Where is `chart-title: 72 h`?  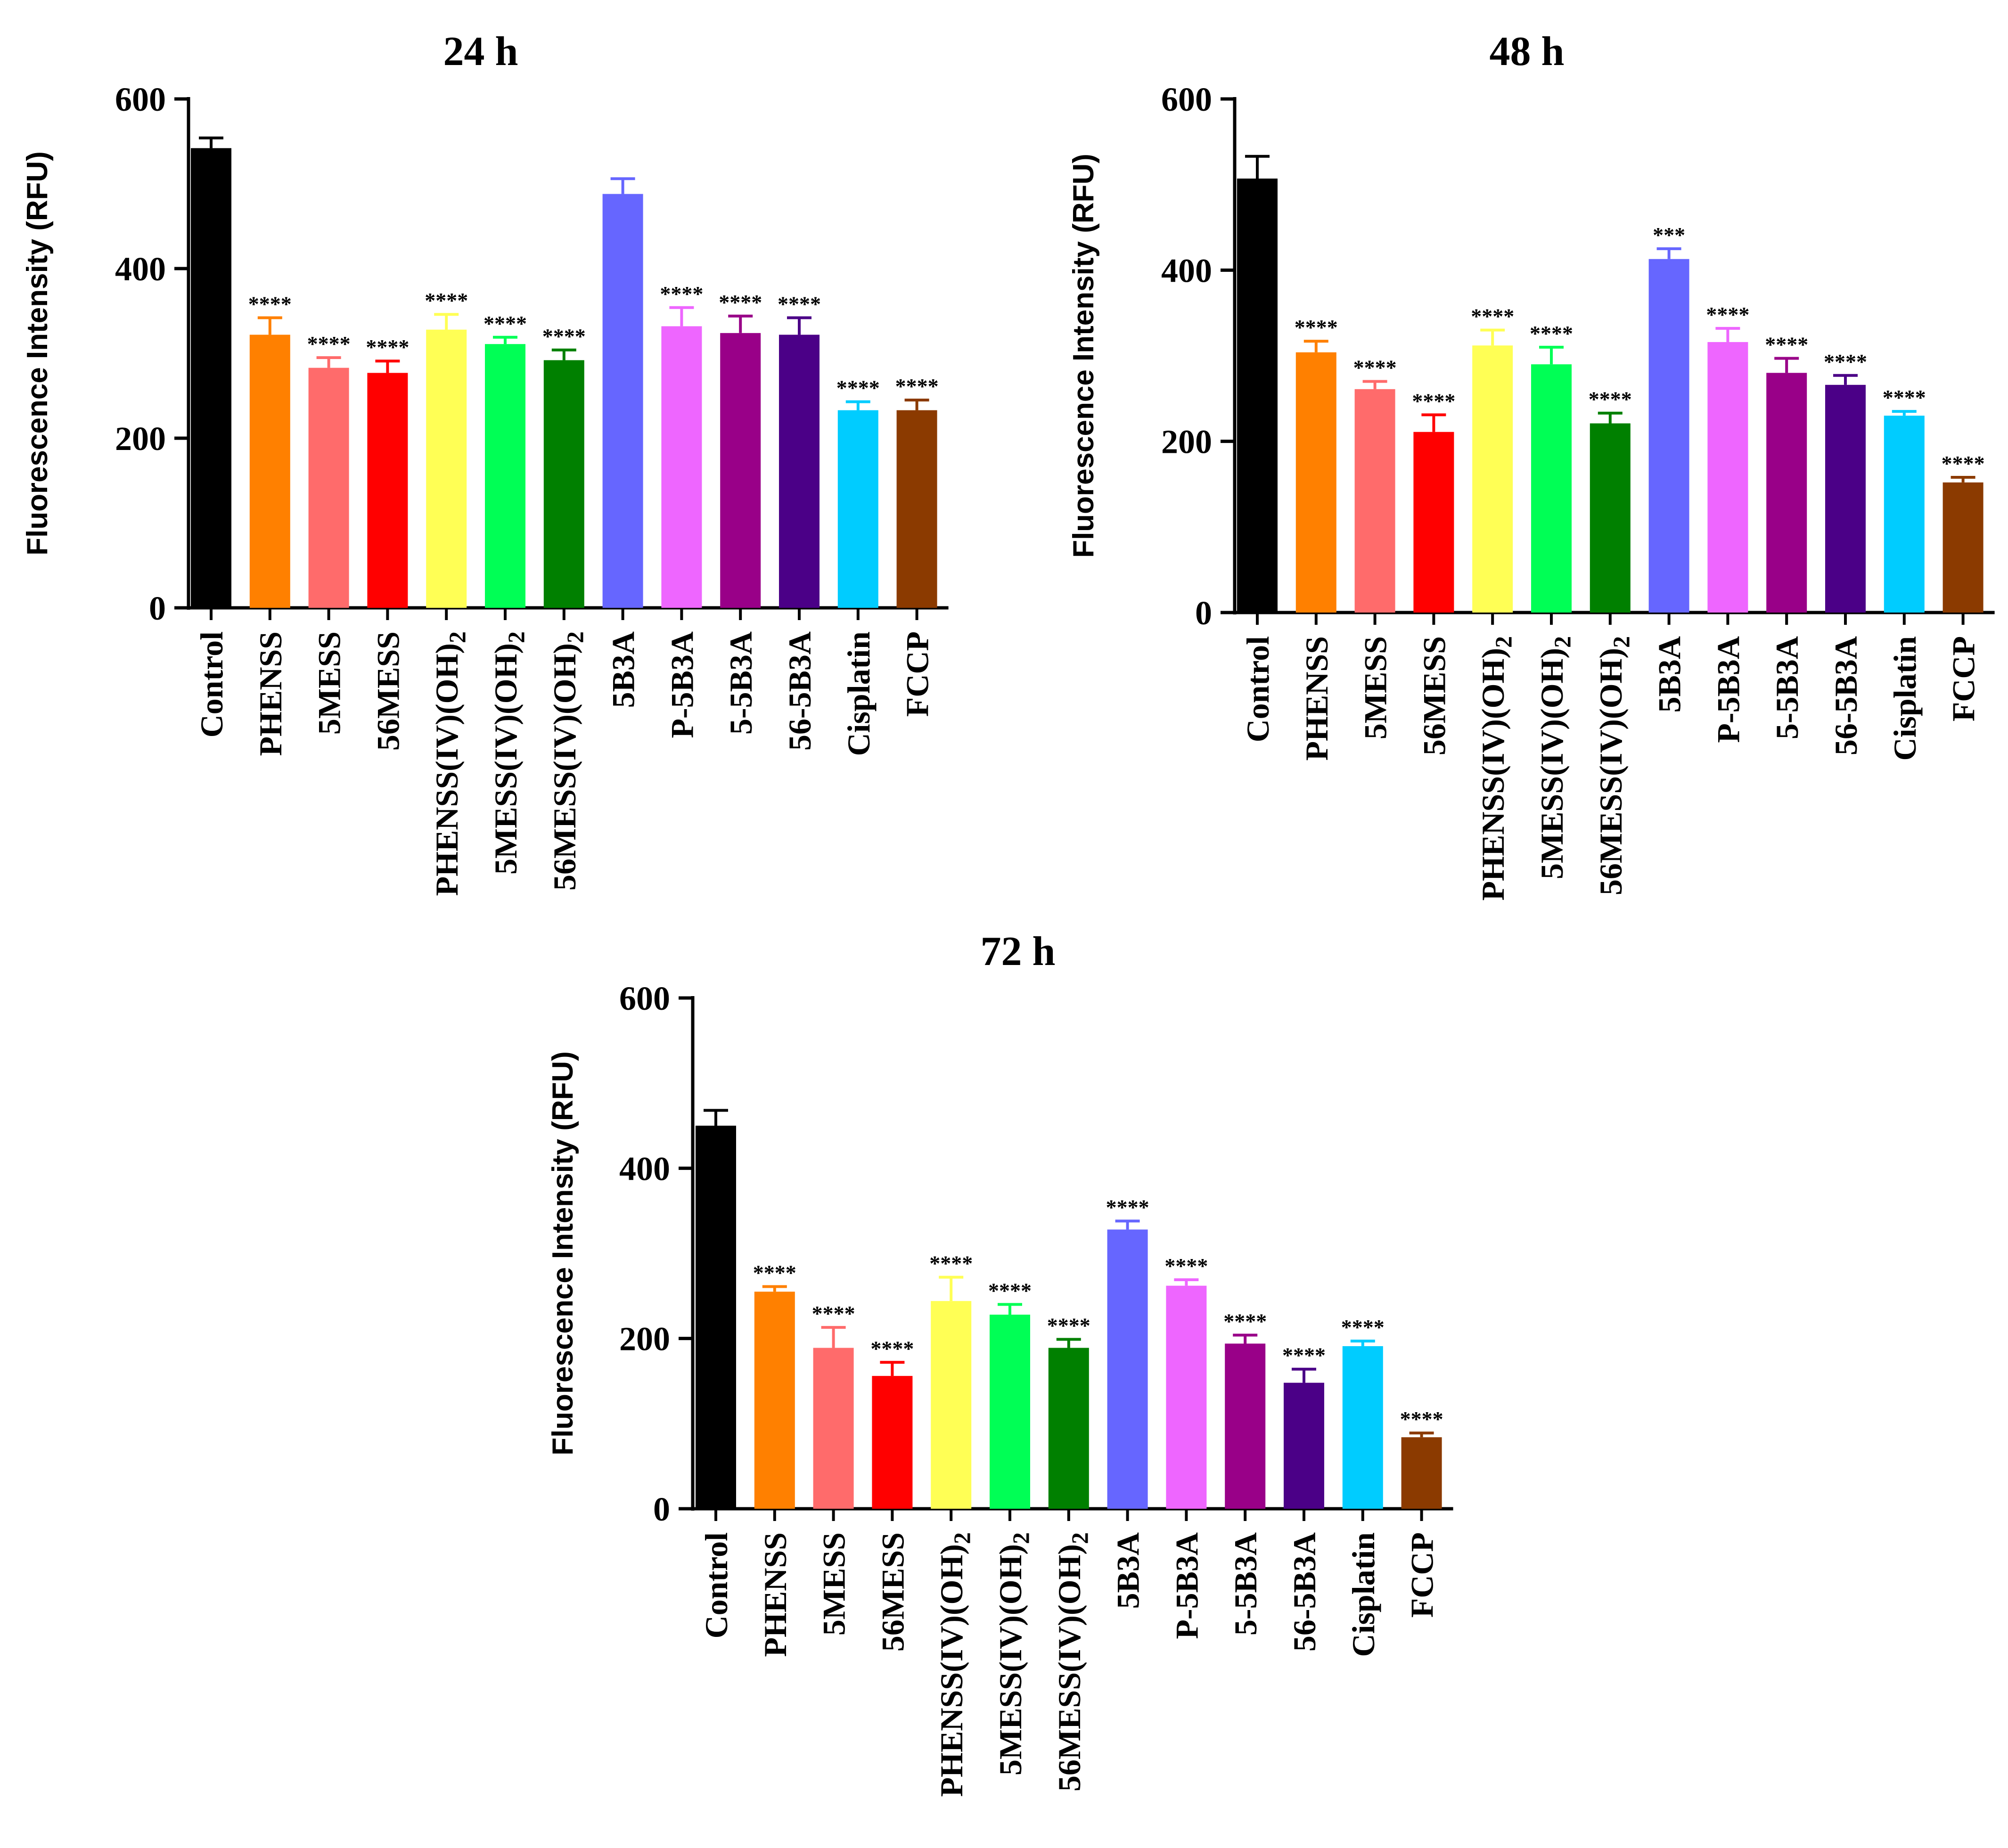
chart-title: 72 h is located at coordinates (1018, 951).